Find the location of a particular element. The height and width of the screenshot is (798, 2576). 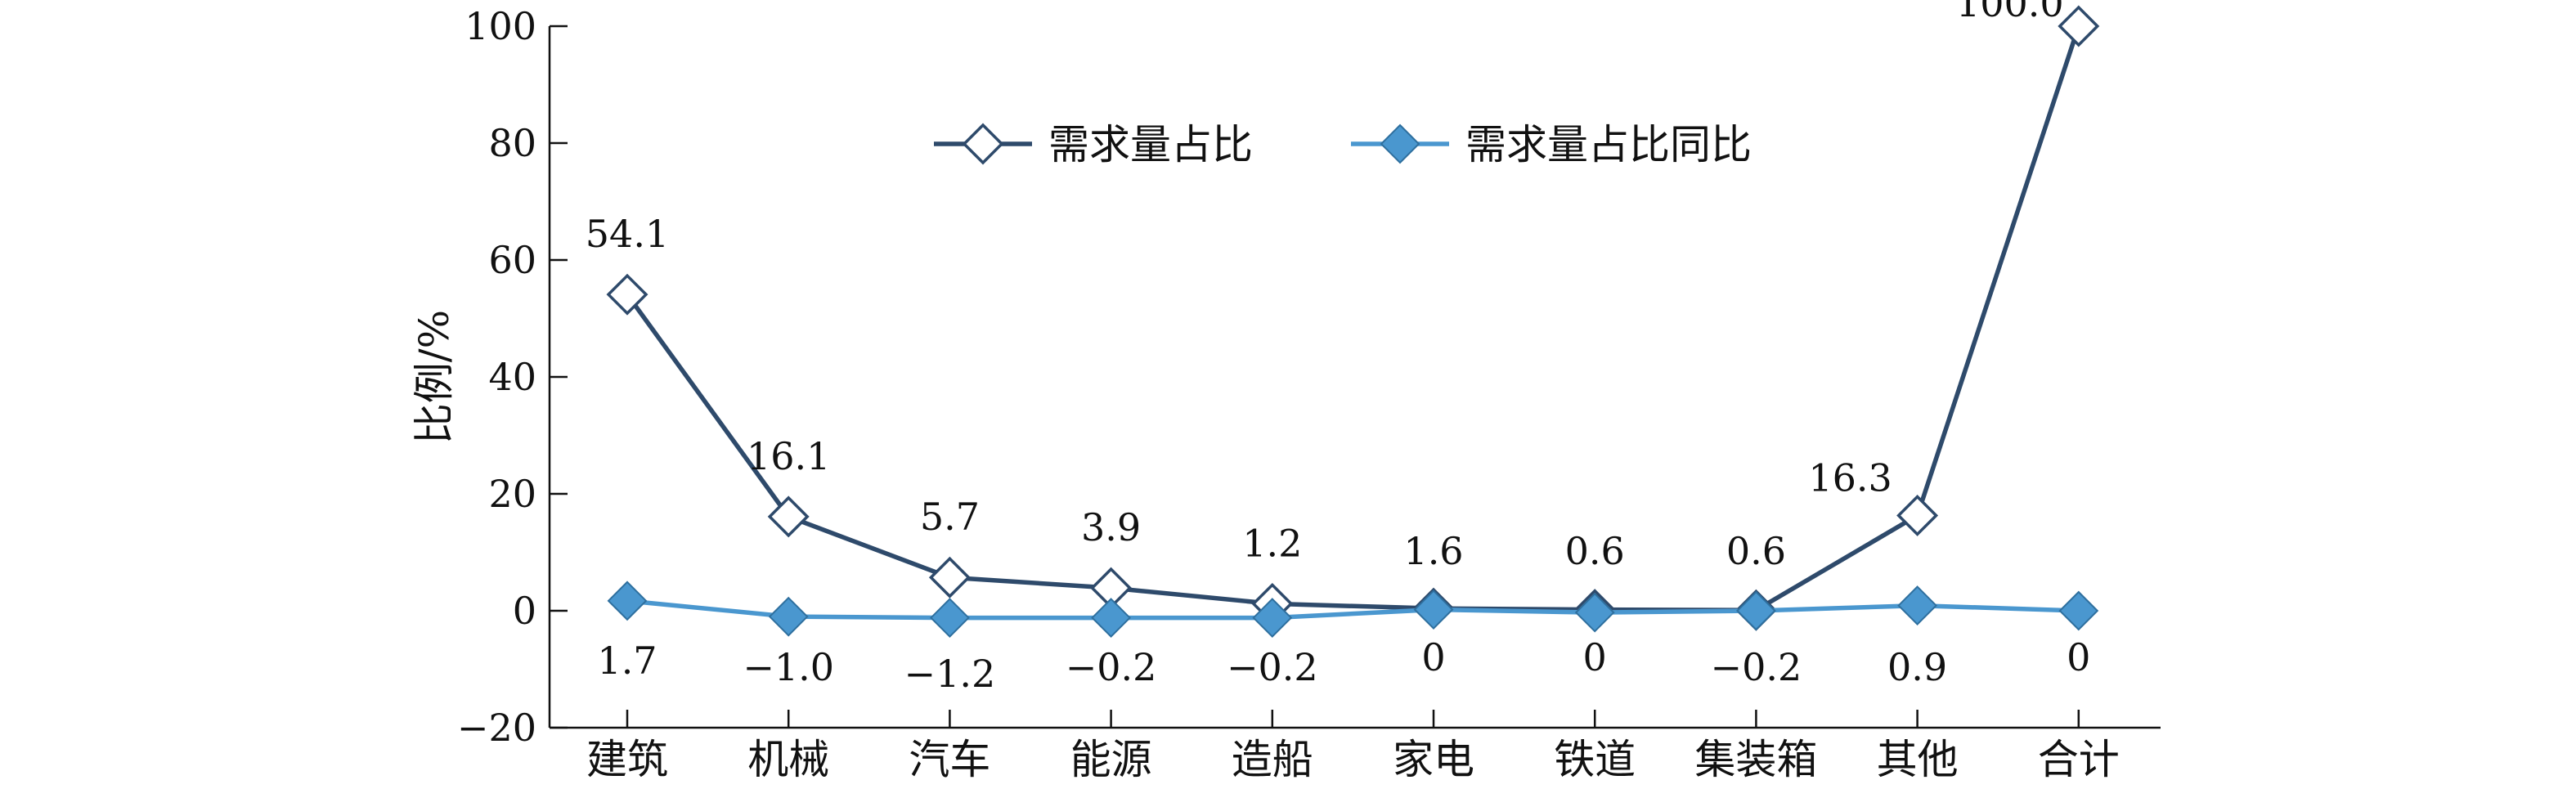

legend-label: 需求量占比同比 is located at coordinates (1609, 144).